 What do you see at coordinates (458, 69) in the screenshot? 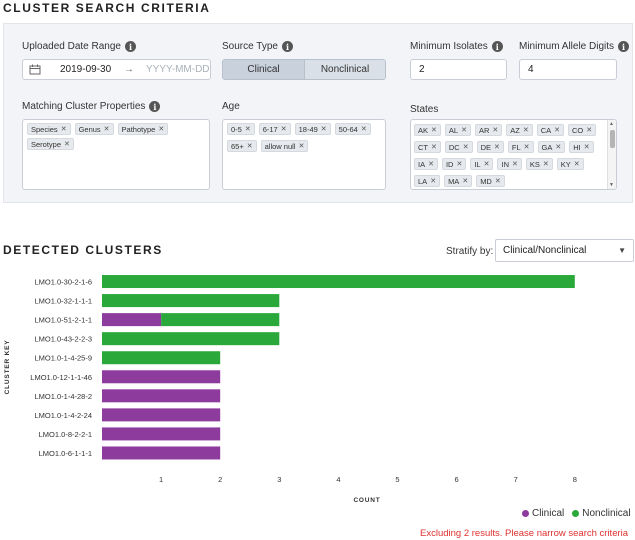
I see `minimum-isolates-input: 2` at bounding box center [458, 69].